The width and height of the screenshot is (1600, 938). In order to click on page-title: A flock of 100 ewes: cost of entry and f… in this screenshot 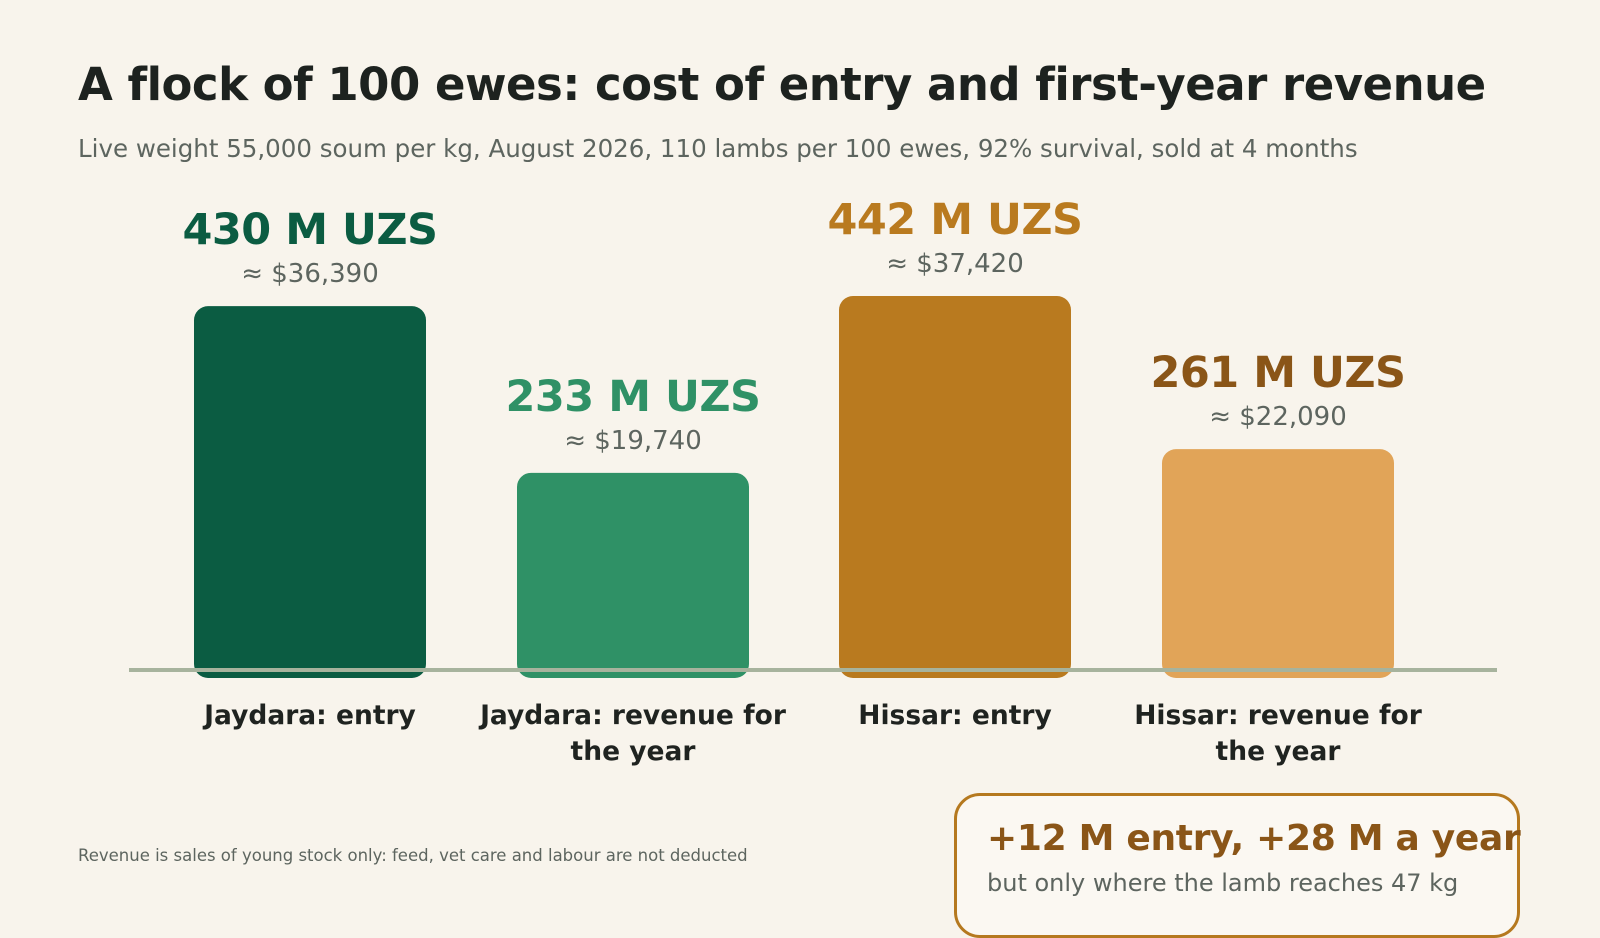, I will do `click(782, 84)`.